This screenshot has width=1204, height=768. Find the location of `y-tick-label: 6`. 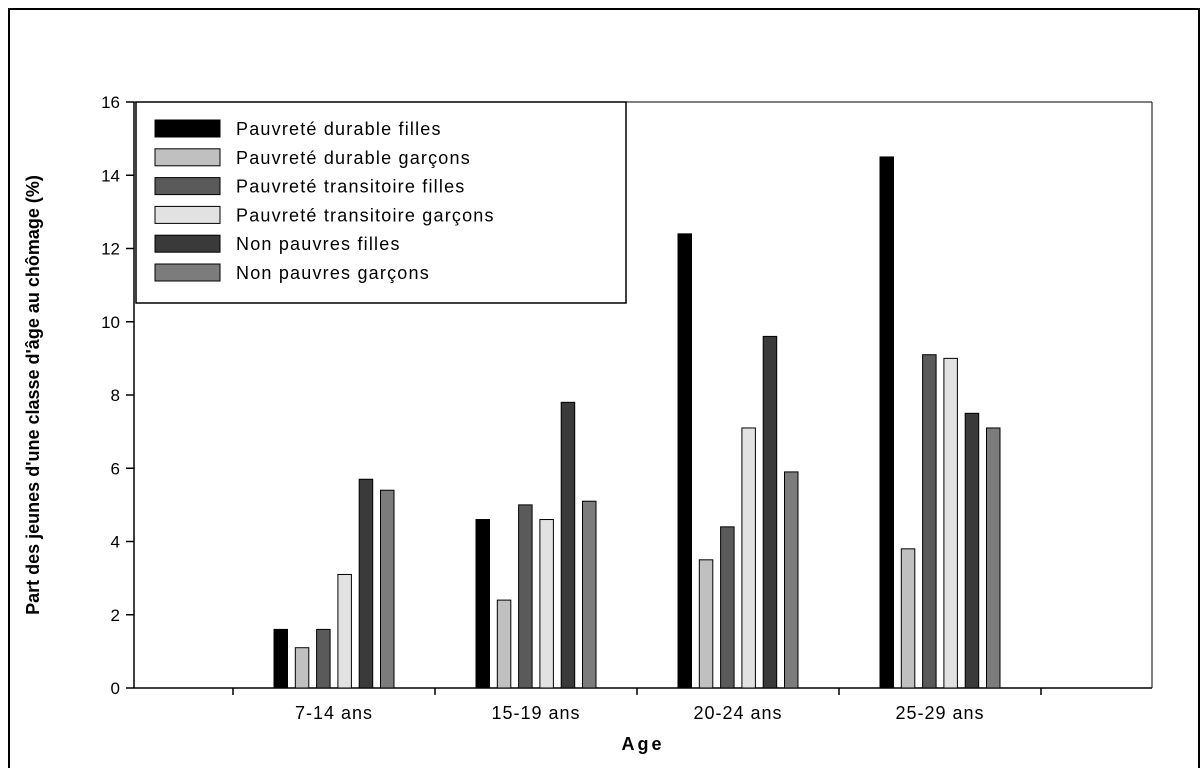

y-tick-label: 6 is located at coordinates (115, 468).